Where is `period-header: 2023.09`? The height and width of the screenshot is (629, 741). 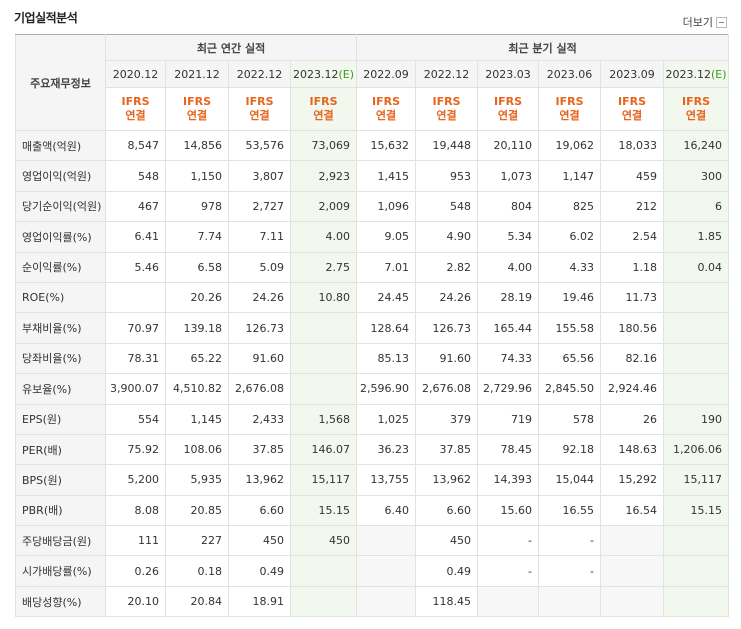 period-header: 2023.09 is located at coordinates (632, 74).